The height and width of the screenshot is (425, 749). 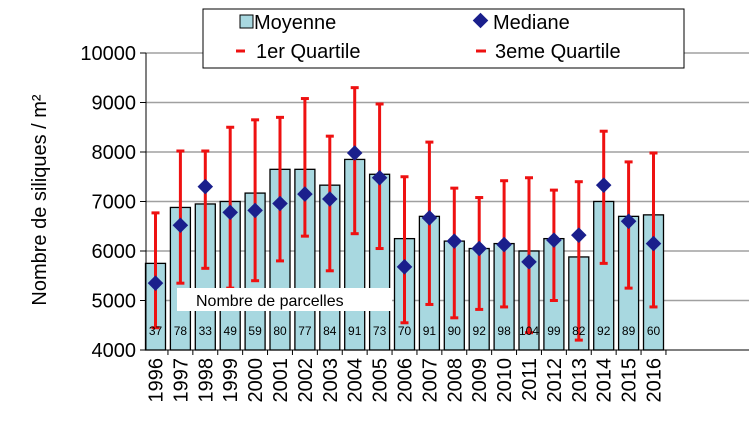 What do you see at coordinates (330, 331) in the screenshot?
I see `count-label: 84` at bounding box center [330, 331].